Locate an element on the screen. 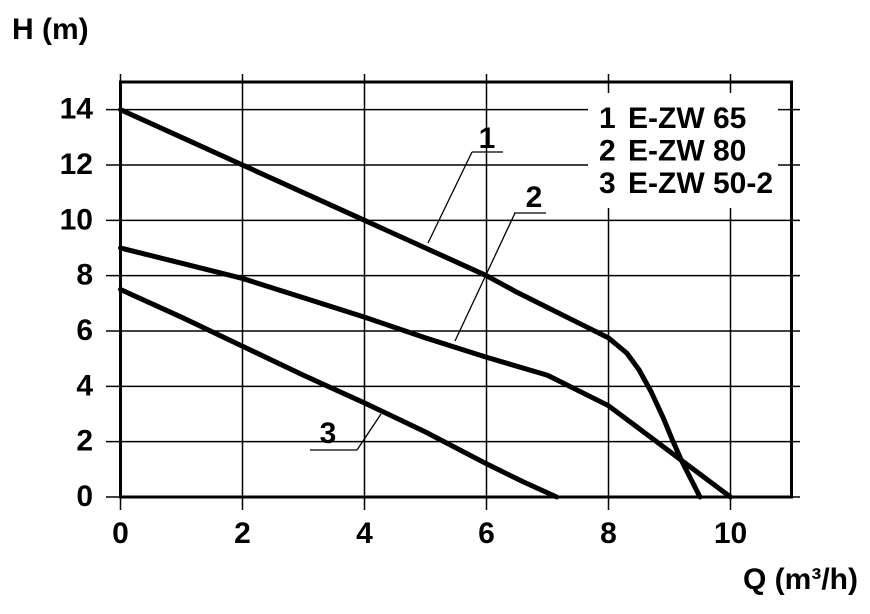 This screenshot has width=870, height=614. curve-number-label: 3 is located at coordinates (328, 433).